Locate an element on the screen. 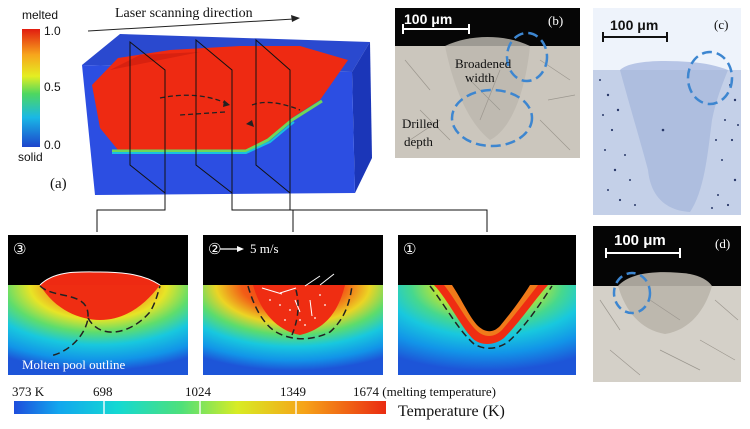 The image size is (750, 429). scale-label-c: 100 μm is located at coordinates (634, 25).